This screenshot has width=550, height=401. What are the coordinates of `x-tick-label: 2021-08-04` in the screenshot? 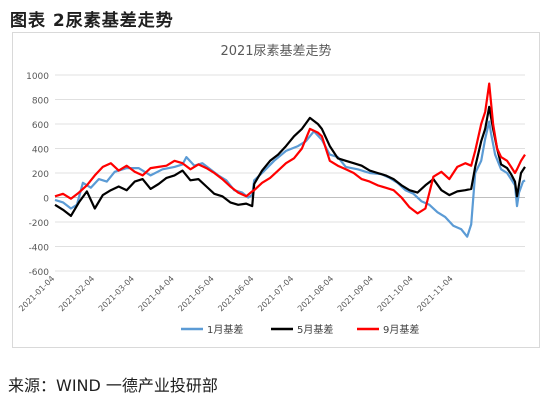 It's located at (315, 293).